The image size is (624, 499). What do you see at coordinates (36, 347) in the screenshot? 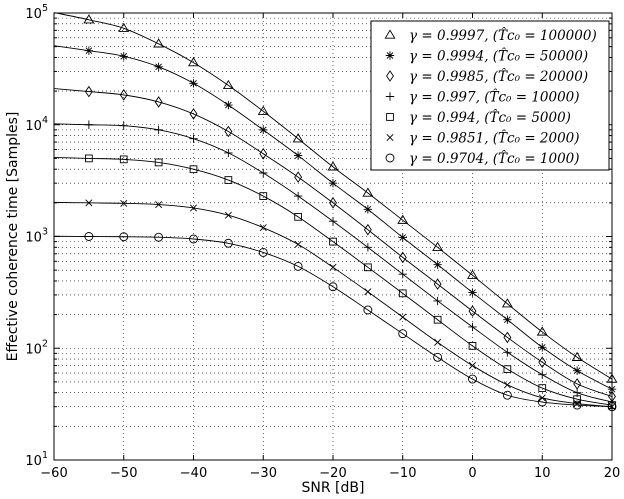
I see `y-tick-label: 10²` at bounding box center [36, 347].